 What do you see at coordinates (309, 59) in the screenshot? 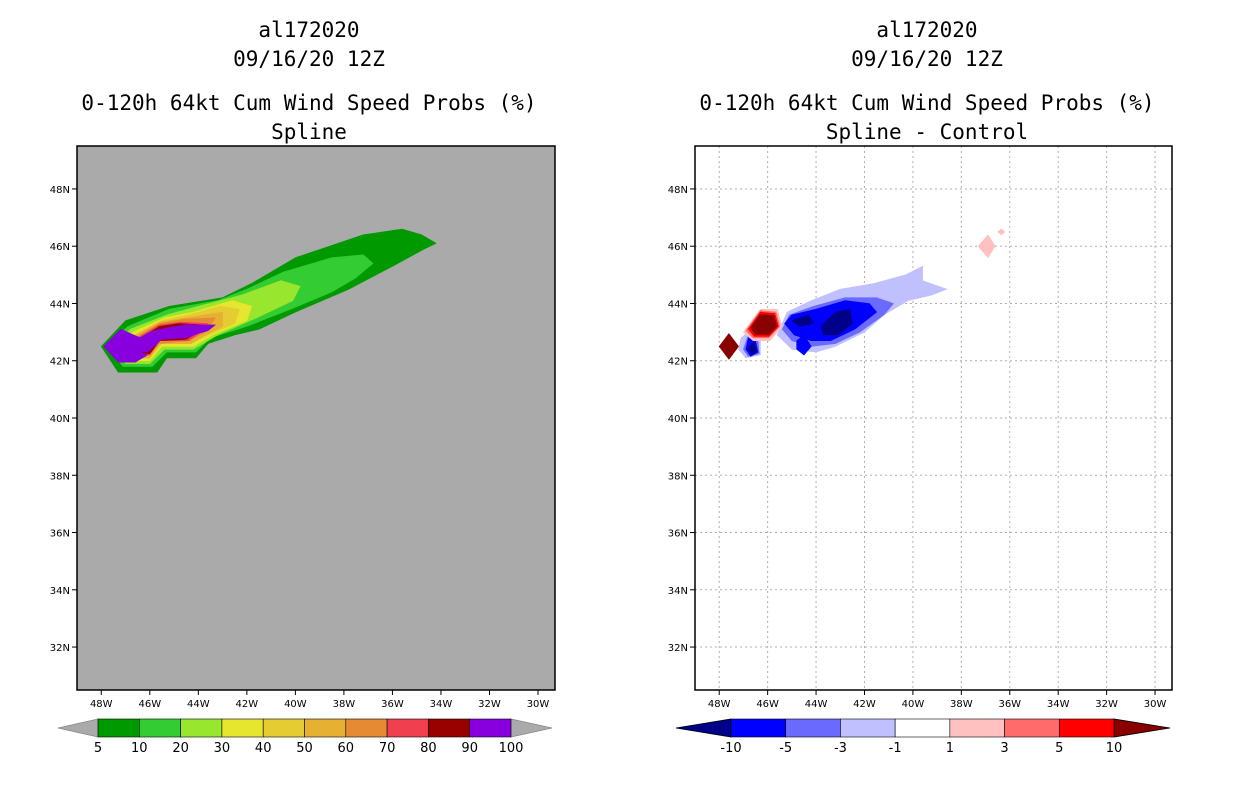
I see `left-datetime: 09/16/20 12Z` at bounding box center [309, 59].